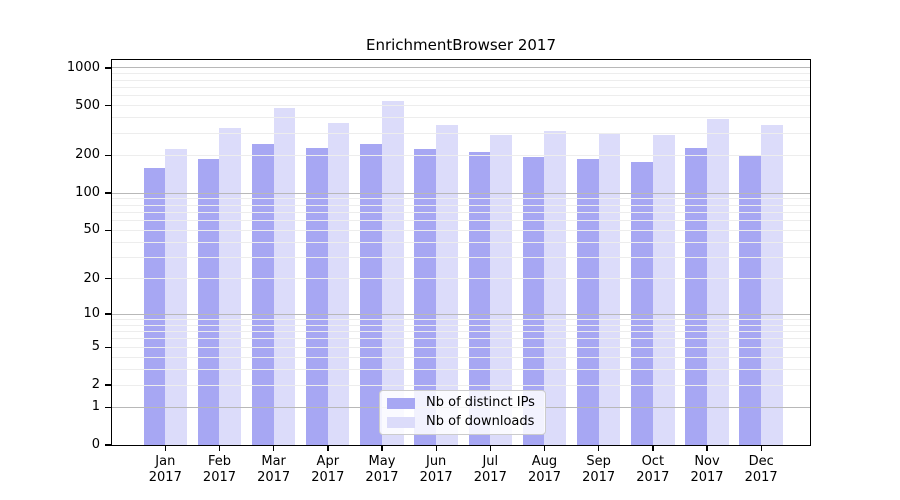 Image resolution: width=900 pixels, height=500 pixels. I want to click on y-axis-tick-label-100: 100, so click(87, 193).